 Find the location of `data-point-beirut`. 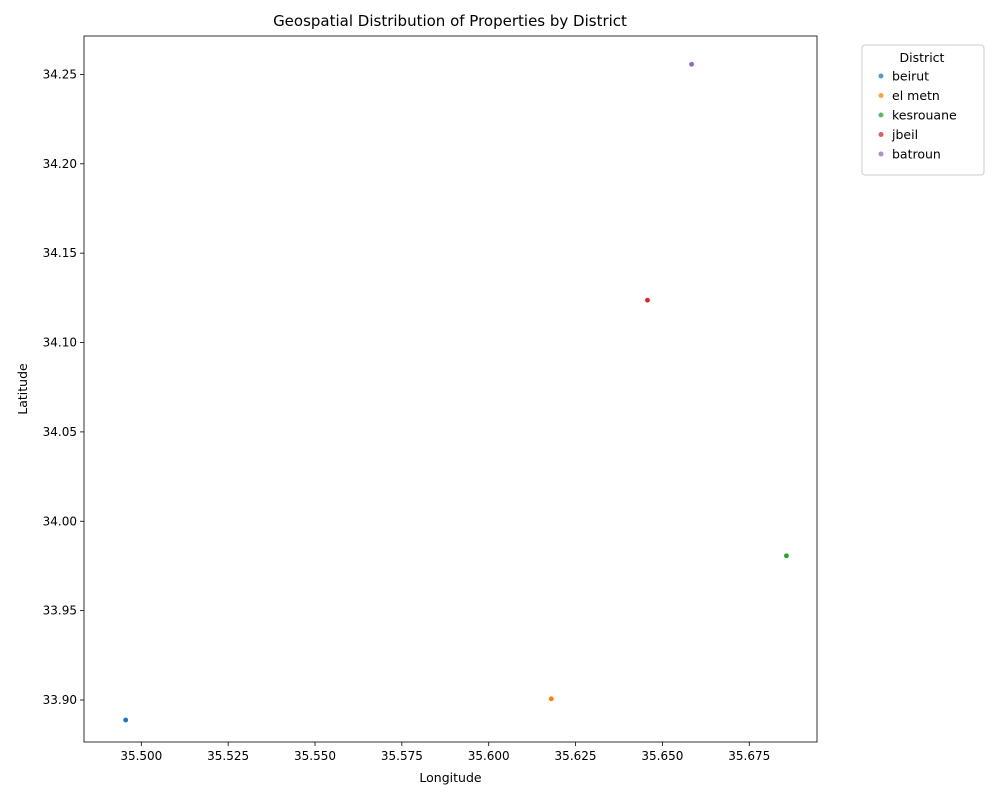

data-point-beirut is located at coordinates (125, 720).